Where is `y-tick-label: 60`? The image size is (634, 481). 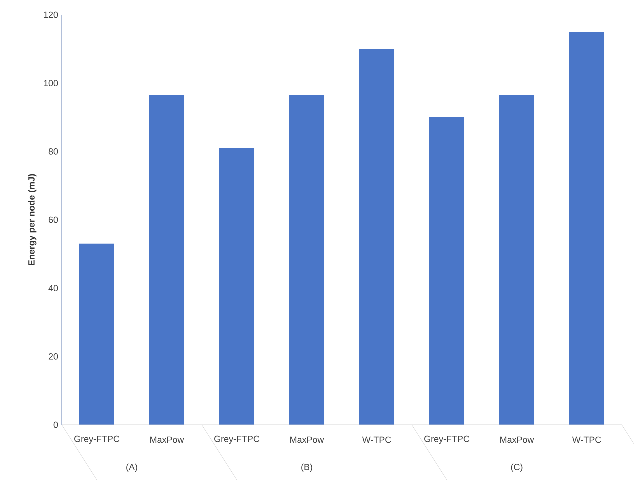 y-tick-label: 60 is located at coordinates (53, 220).